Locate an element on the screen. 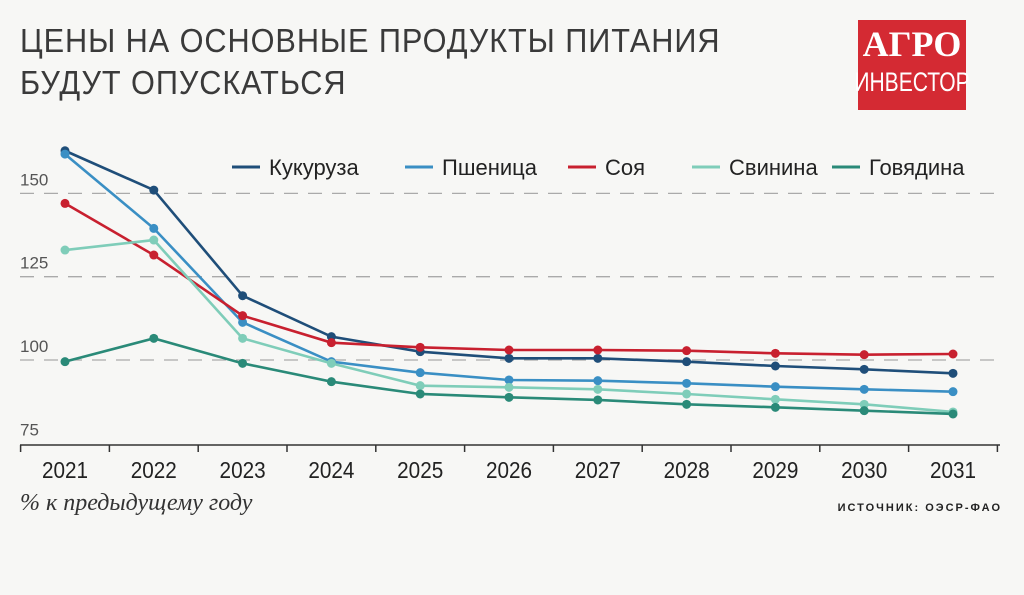  legend-item: Кукуруза is located at coordinates (296, 167).